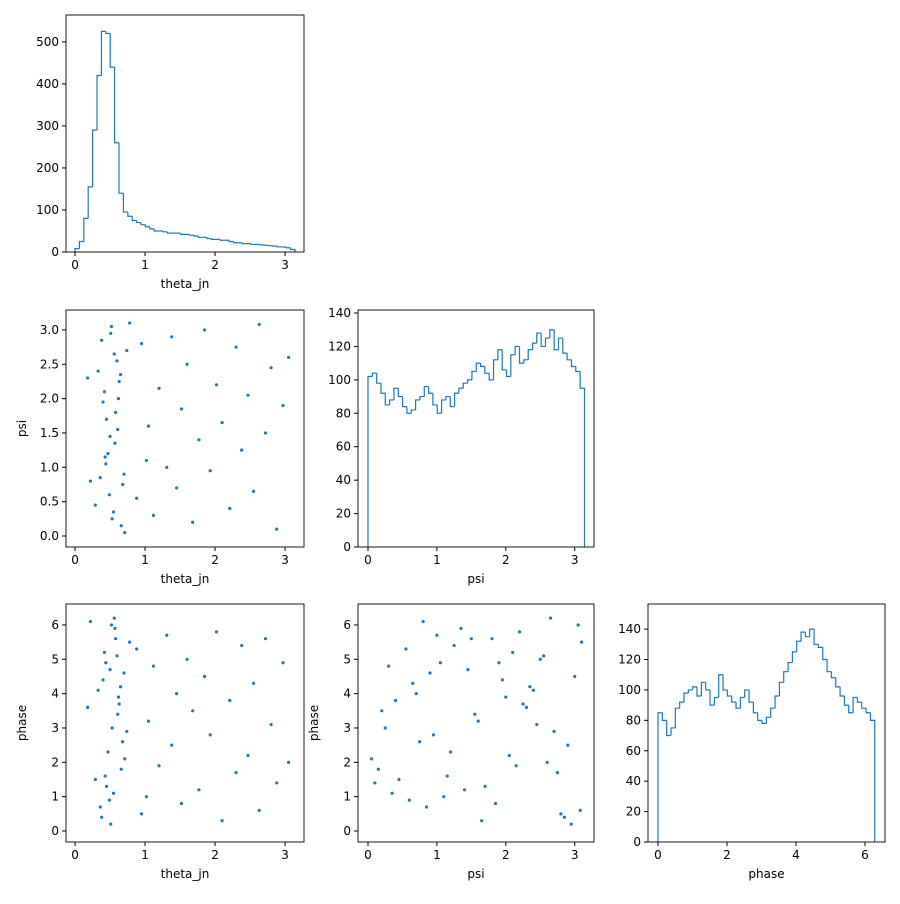 This screenshot has height=904, width=900. Describe the element at coordinates (347, 625) in the screenshot. I see `y-tick-label: 6` at that location.